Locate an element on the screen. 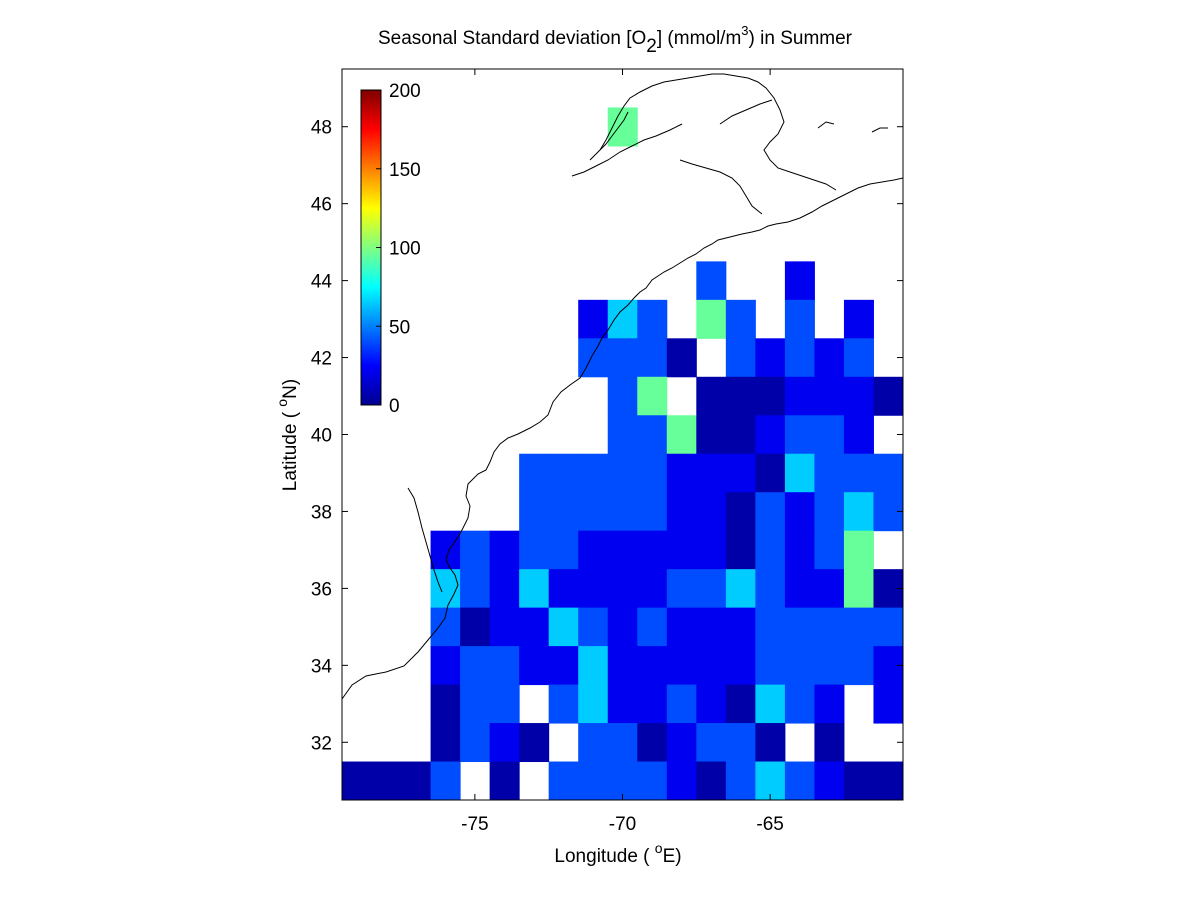 This screenshot has width=1200, height=900. y-tick-label: 48 is located at coordinates (321, 128).